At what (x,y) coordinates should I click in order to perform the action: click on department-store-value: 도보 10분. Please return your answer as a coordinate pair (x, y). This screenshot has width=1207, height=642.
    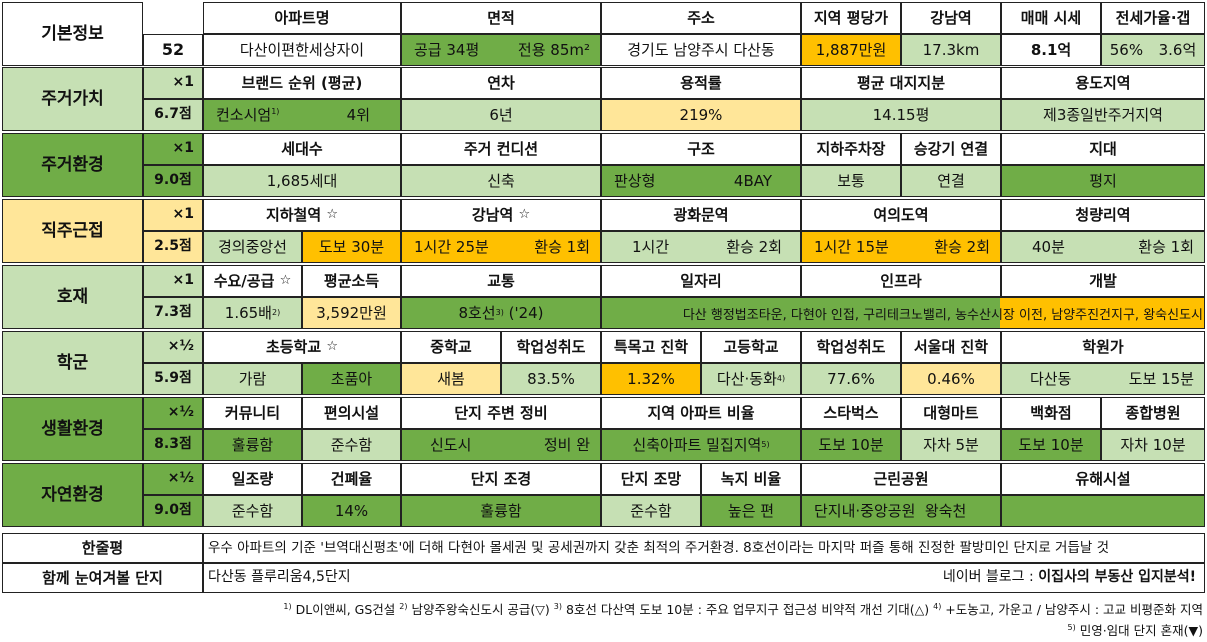
    Looking at the image, I should click on (1051, 445).